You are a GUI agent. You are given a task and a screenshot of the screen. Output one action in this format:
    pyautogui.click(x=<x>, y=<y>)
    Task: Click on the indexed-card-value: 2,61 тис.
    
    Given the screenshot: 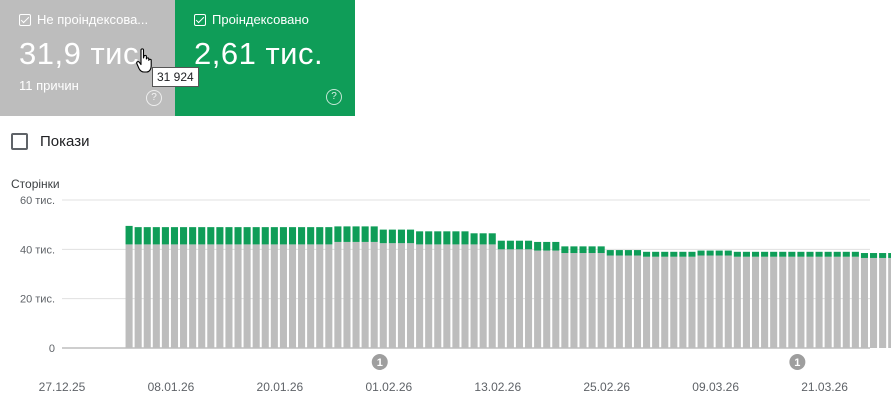 What is the action you would take?
    pyautogui.click(x=259, y=53)
    